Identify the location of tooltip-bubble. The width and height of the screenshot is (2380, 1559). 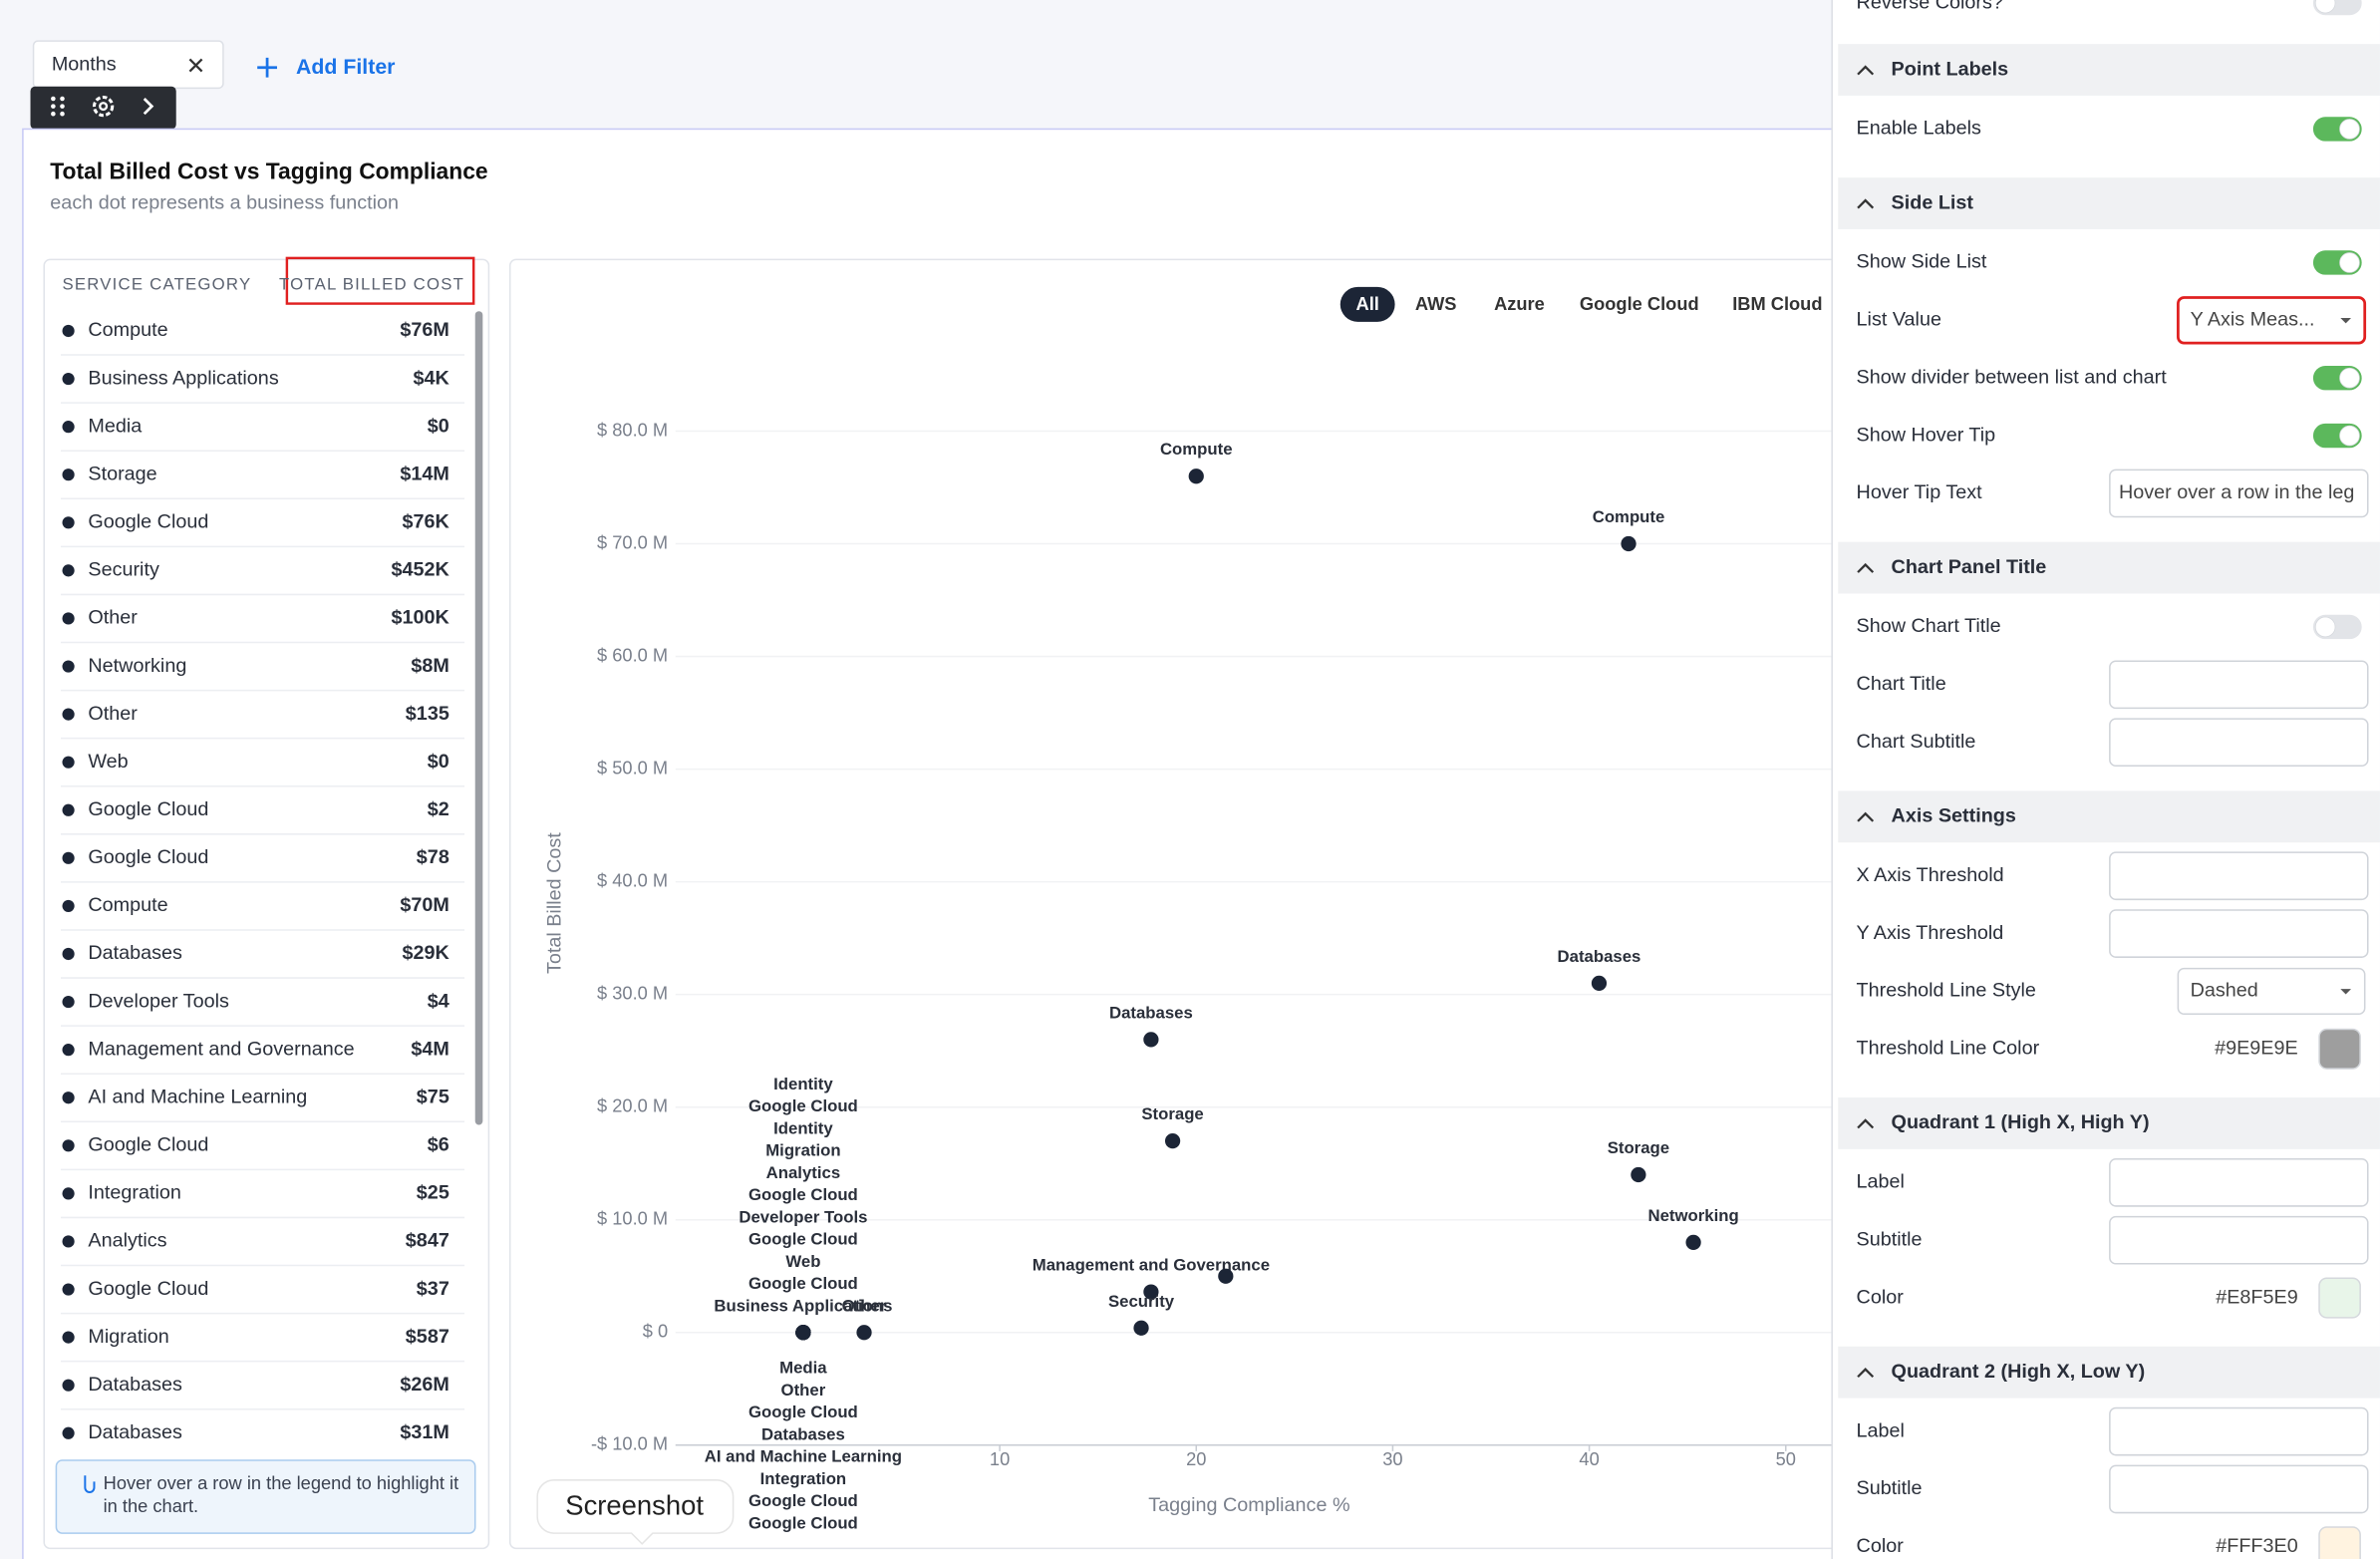
(635, 1512).